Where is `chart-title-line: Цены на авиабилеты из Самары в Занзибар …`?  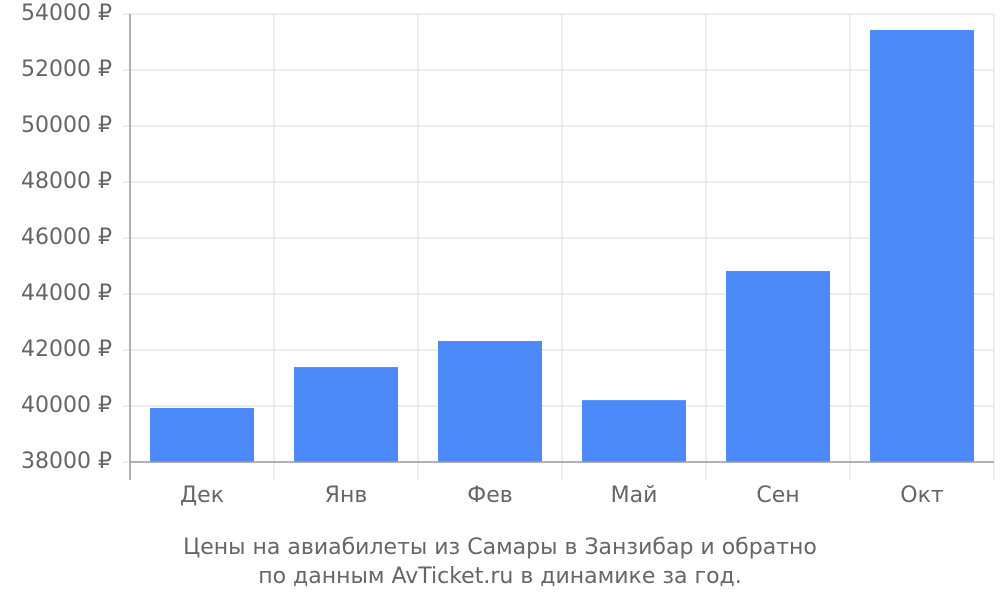
chart-title-line: Цены на авиабилеты из Самары в Занзибар … is located at coordinates (500, 547).